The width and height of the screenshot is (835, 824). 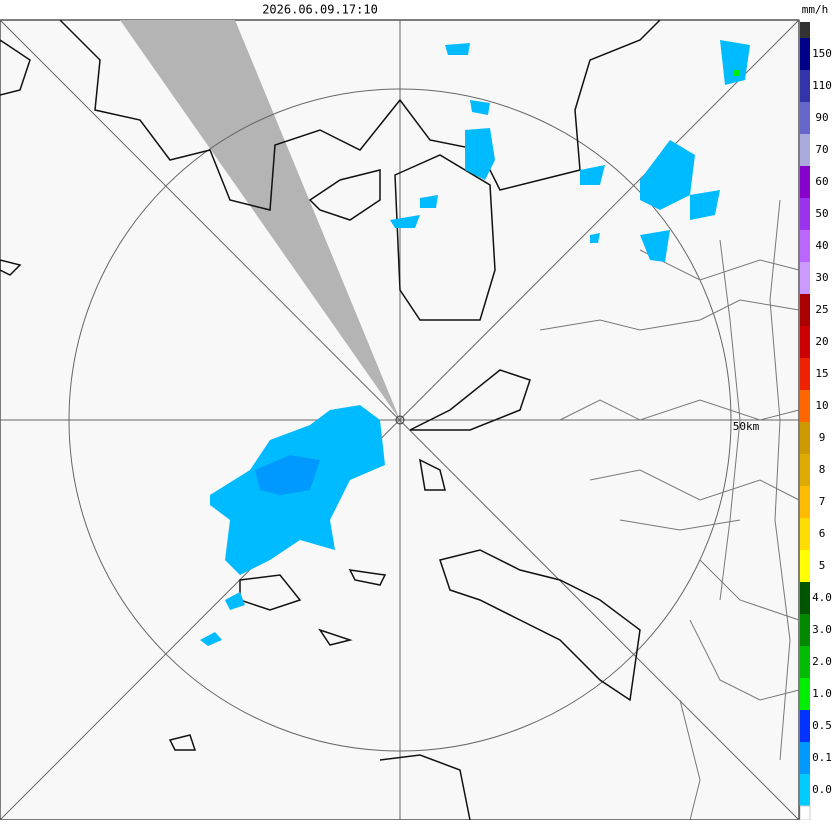 I want to click on legend-label: 20, so click(x=821, y=341).